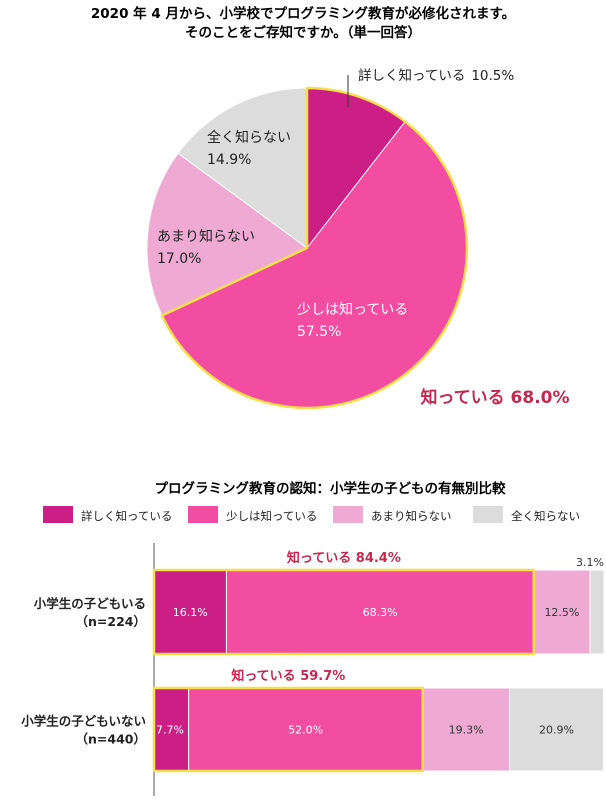  Describe the element at coordinates (303, 32) in the screenshot. I see `pie-subtitle: そのことをご存知ですか。（単一回答）` at that location.